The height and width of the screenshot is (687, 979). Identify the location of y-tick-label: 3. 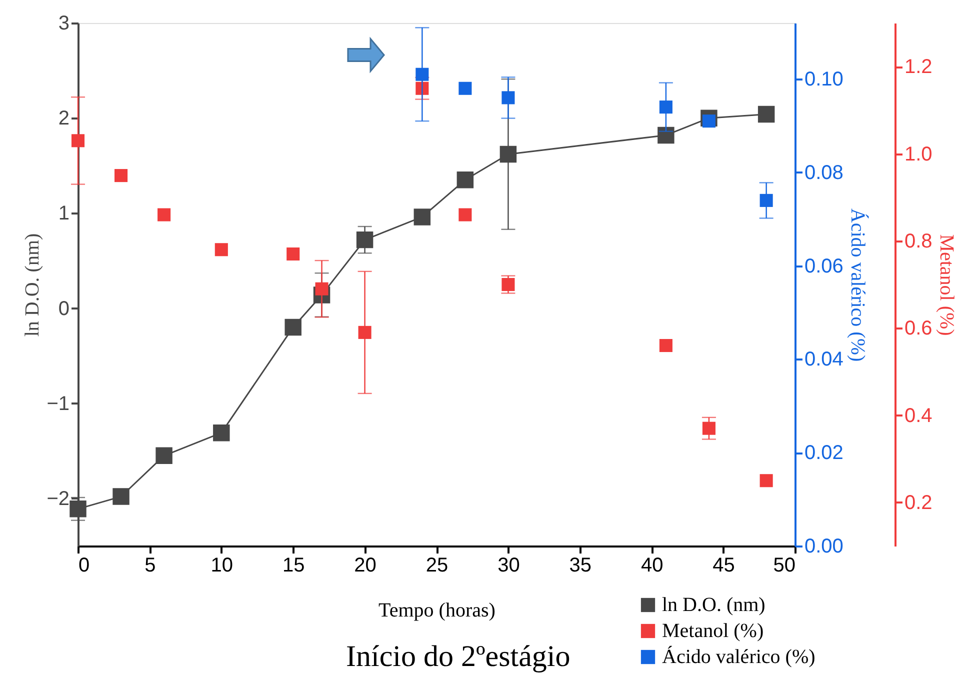
(64, 23).